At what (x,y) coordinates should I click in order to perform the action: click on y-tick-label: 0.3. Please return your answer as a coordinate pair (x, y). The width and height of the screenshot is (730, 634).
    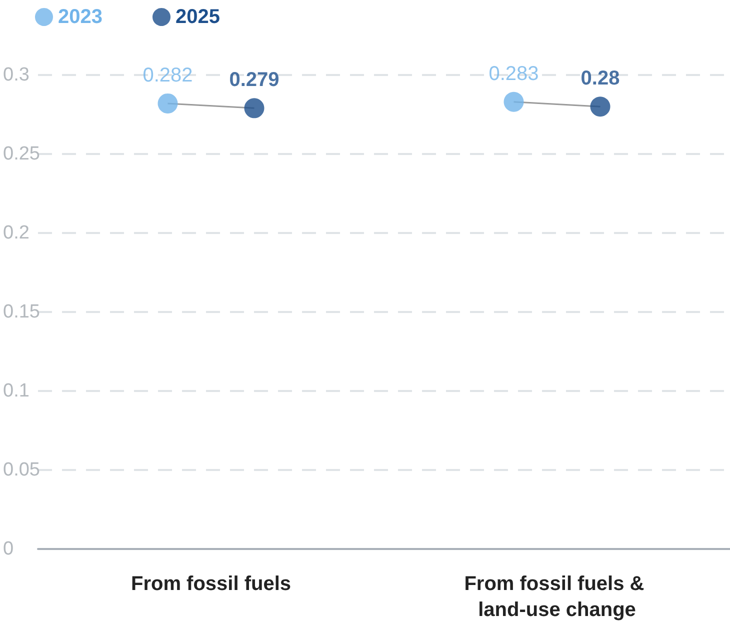
    Looking at the image, I should click on (16, 75).